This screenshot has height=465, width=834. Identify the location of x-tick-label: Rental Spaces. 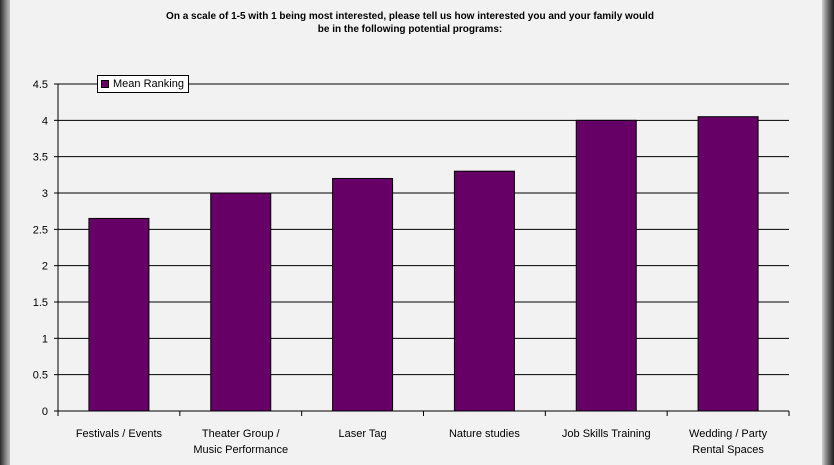
(728, 450).